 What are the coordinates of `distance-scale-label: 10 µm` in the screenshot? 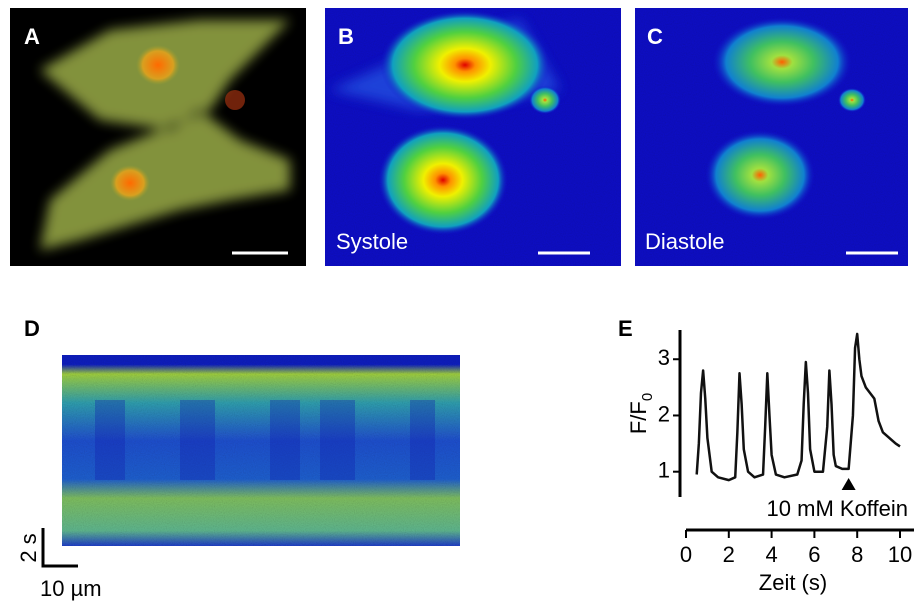 It's located at (71, 588).